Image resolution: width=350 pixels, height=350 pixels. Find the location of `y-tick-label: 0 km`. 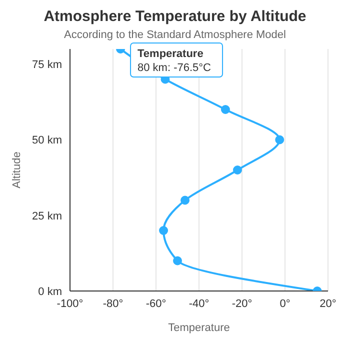

y-tick-label: 0 km is located at coordinates (50, 292).